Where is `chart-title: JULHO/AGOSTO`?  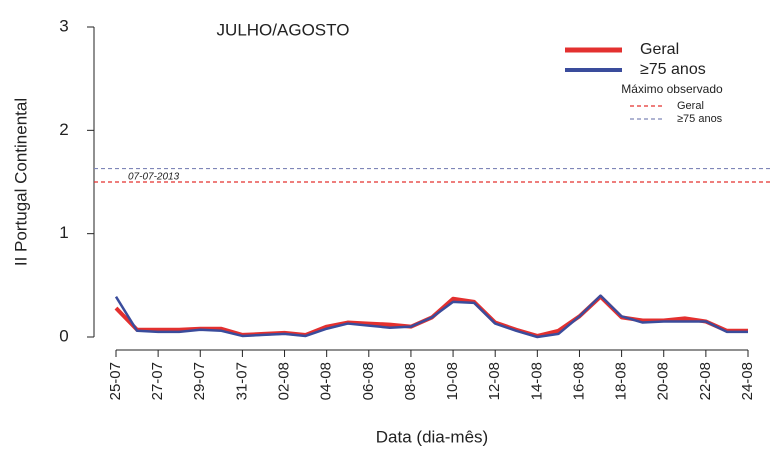
chart-title: JULHO/AGOSTO is located at coordinates (283, 29).